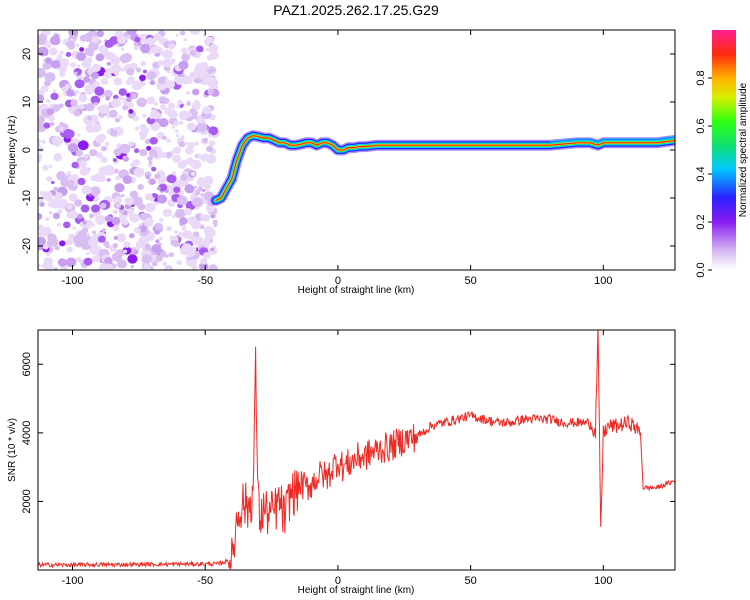 This screenshot has height=600, width=750. I want to click on ridge-band, so click(612, 139).